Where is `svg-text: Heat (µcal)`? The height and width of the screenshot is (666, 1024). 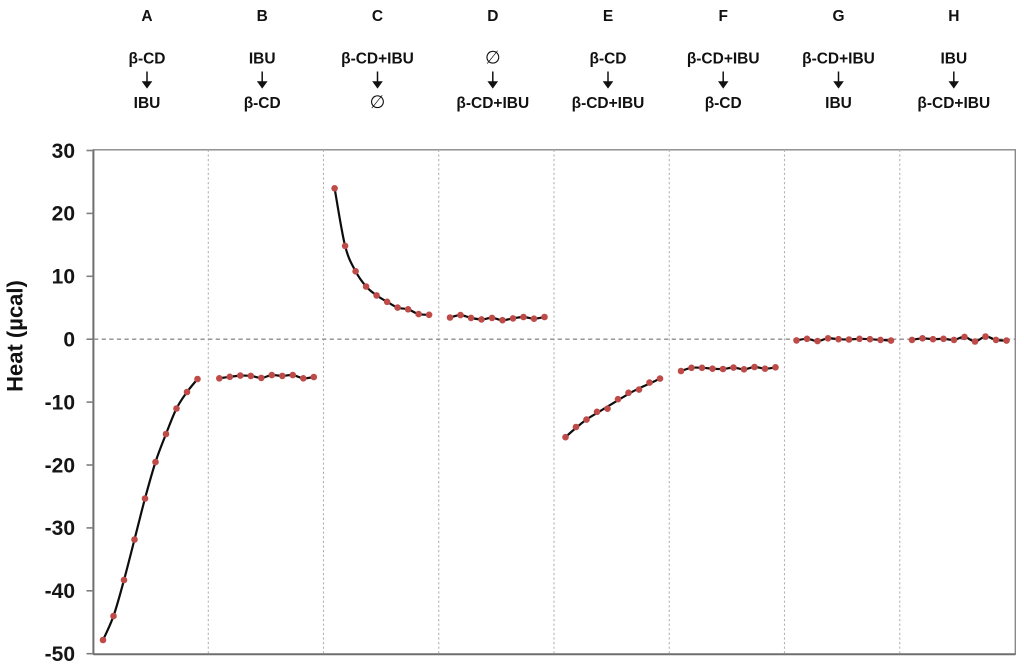 svg-text: Heat (µcal) is located at coordinates (15, 336).